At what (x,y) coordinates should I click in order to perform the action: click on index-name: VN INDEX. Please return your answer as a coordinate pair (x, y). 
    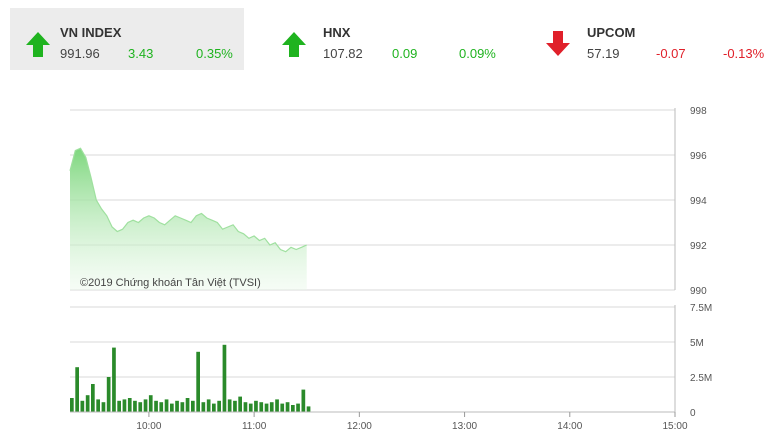
    Looking at the image, I should click on (91, 32).